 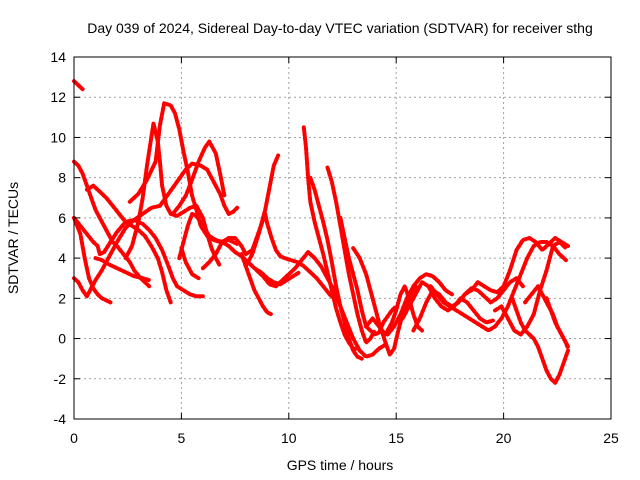 What do you see at coordinates (504, 438) in the screenshot?
I see `x-tick-label: 20` at bounding box center [504, 438].